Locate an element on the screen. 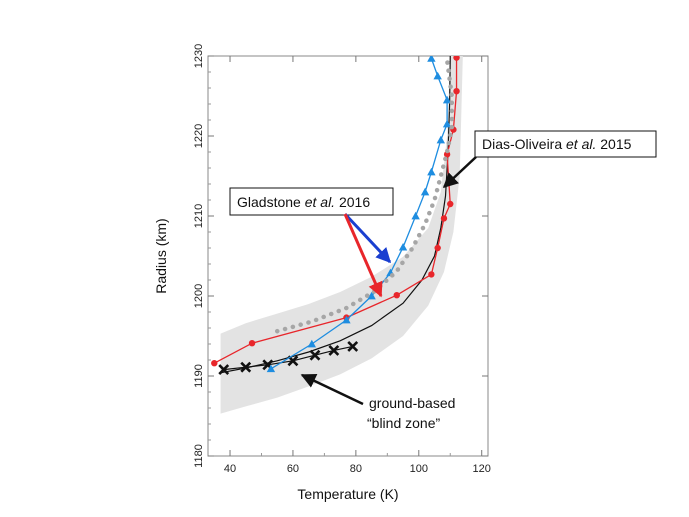  gladstone-annotation: Gladstone et al. 2016 is located at coordinates (311, 242).